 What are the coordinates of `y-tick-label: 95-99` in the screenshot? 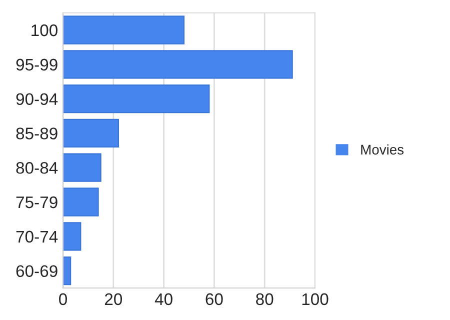 It's located at (37, 64).